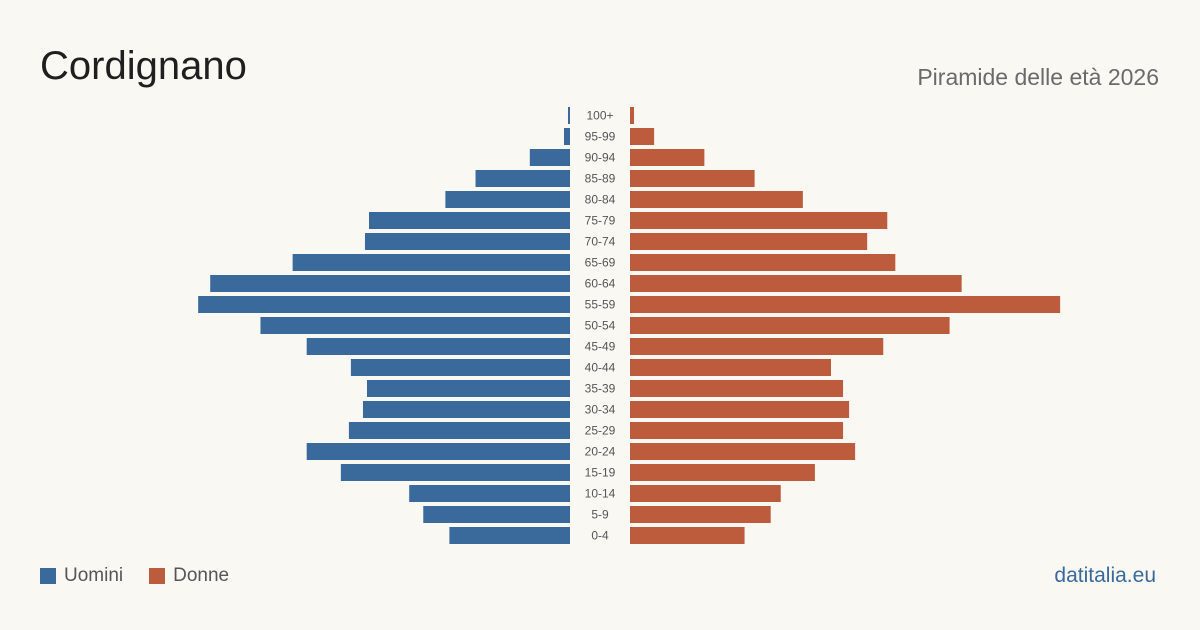 The height and width of the screenshot is (630, 1200). What do you see at coordinates (600, 536) in the screenshot?
I see `age-label-0-4: 0-4` at bounding box center [600, 536].